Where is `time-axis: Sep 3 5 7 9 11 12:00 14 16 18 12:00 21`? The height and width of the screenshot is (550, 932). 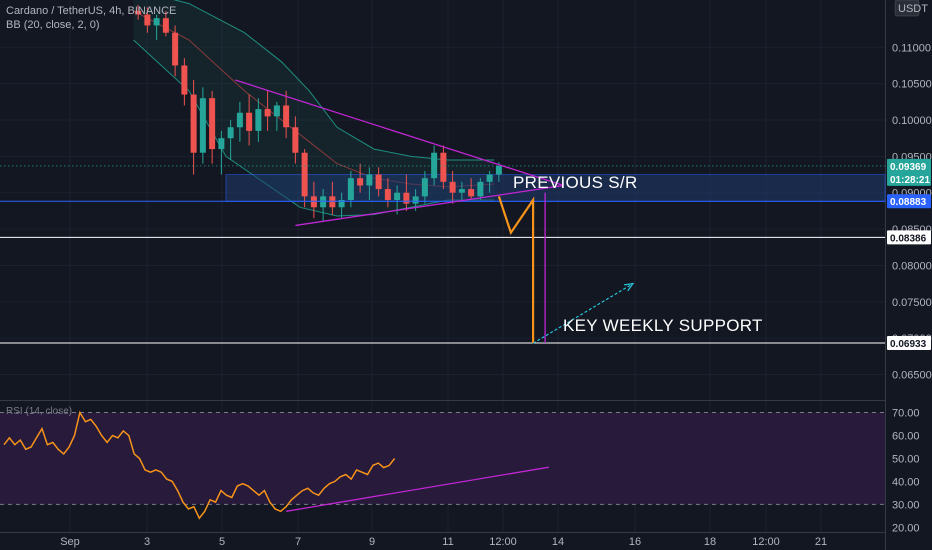
time-axis: Sep 3 5 7 9 11 12:00 14 16 18 12:00 21 is located at coordinates (443, 542).